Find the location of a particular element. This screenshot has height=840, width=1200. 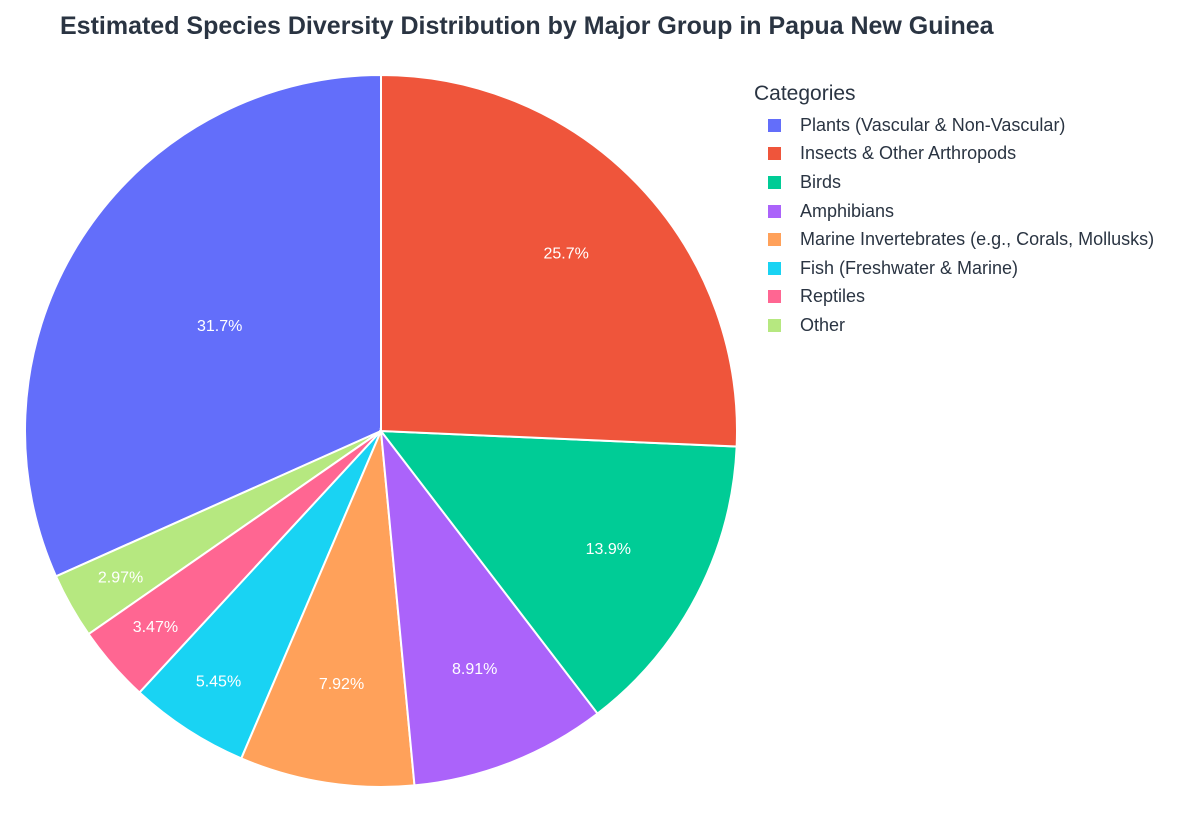

legend-item-birds: Birds is located at coordinates (954, 182).